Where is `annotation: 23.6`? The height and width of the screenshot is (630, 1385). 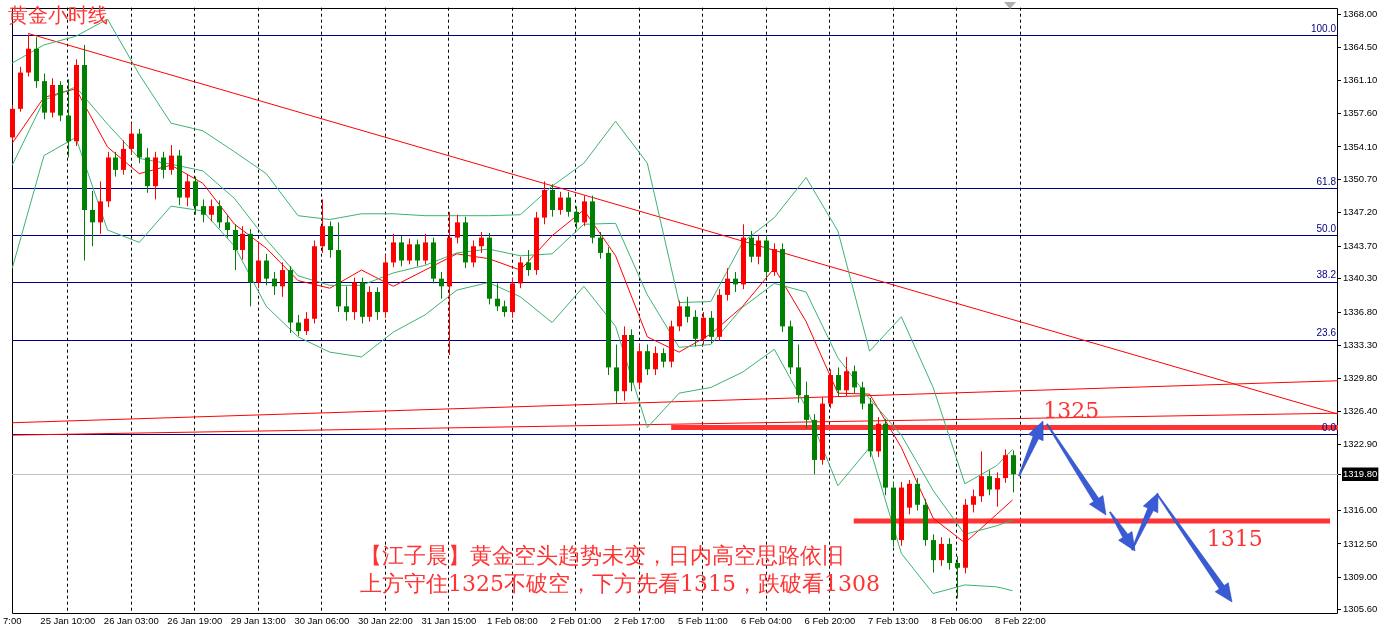
annotation: 23.6 is located at coordinates (1326, 333).